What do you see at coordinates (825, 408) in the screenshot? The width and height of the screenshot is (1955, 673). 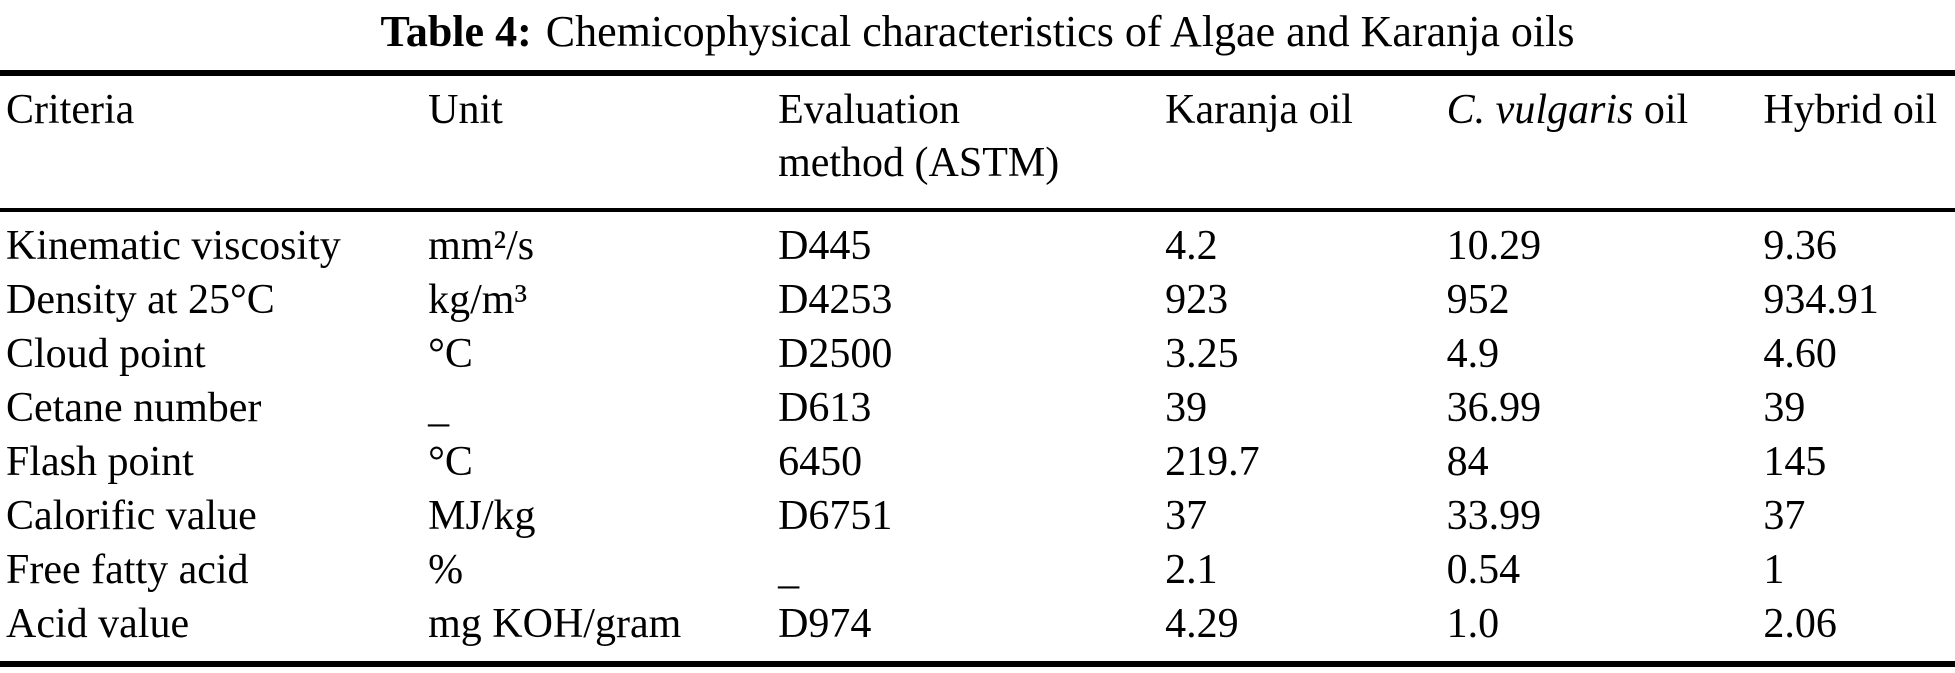 I see `cell-method: D613` at bounding box center [825, 408].